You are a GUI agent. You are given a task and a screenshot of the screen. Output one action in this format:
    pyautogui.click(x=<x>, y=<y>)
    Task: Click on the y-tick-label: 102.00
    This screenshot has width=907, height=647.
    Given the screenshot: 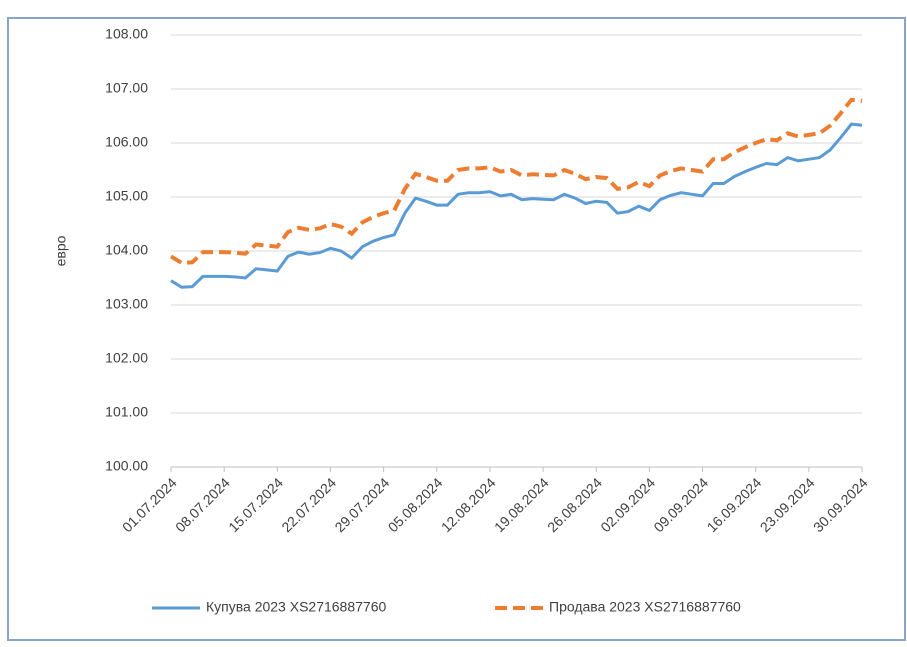 What is the action you would take?
    pyautogui.click(x=126, y=358)
    